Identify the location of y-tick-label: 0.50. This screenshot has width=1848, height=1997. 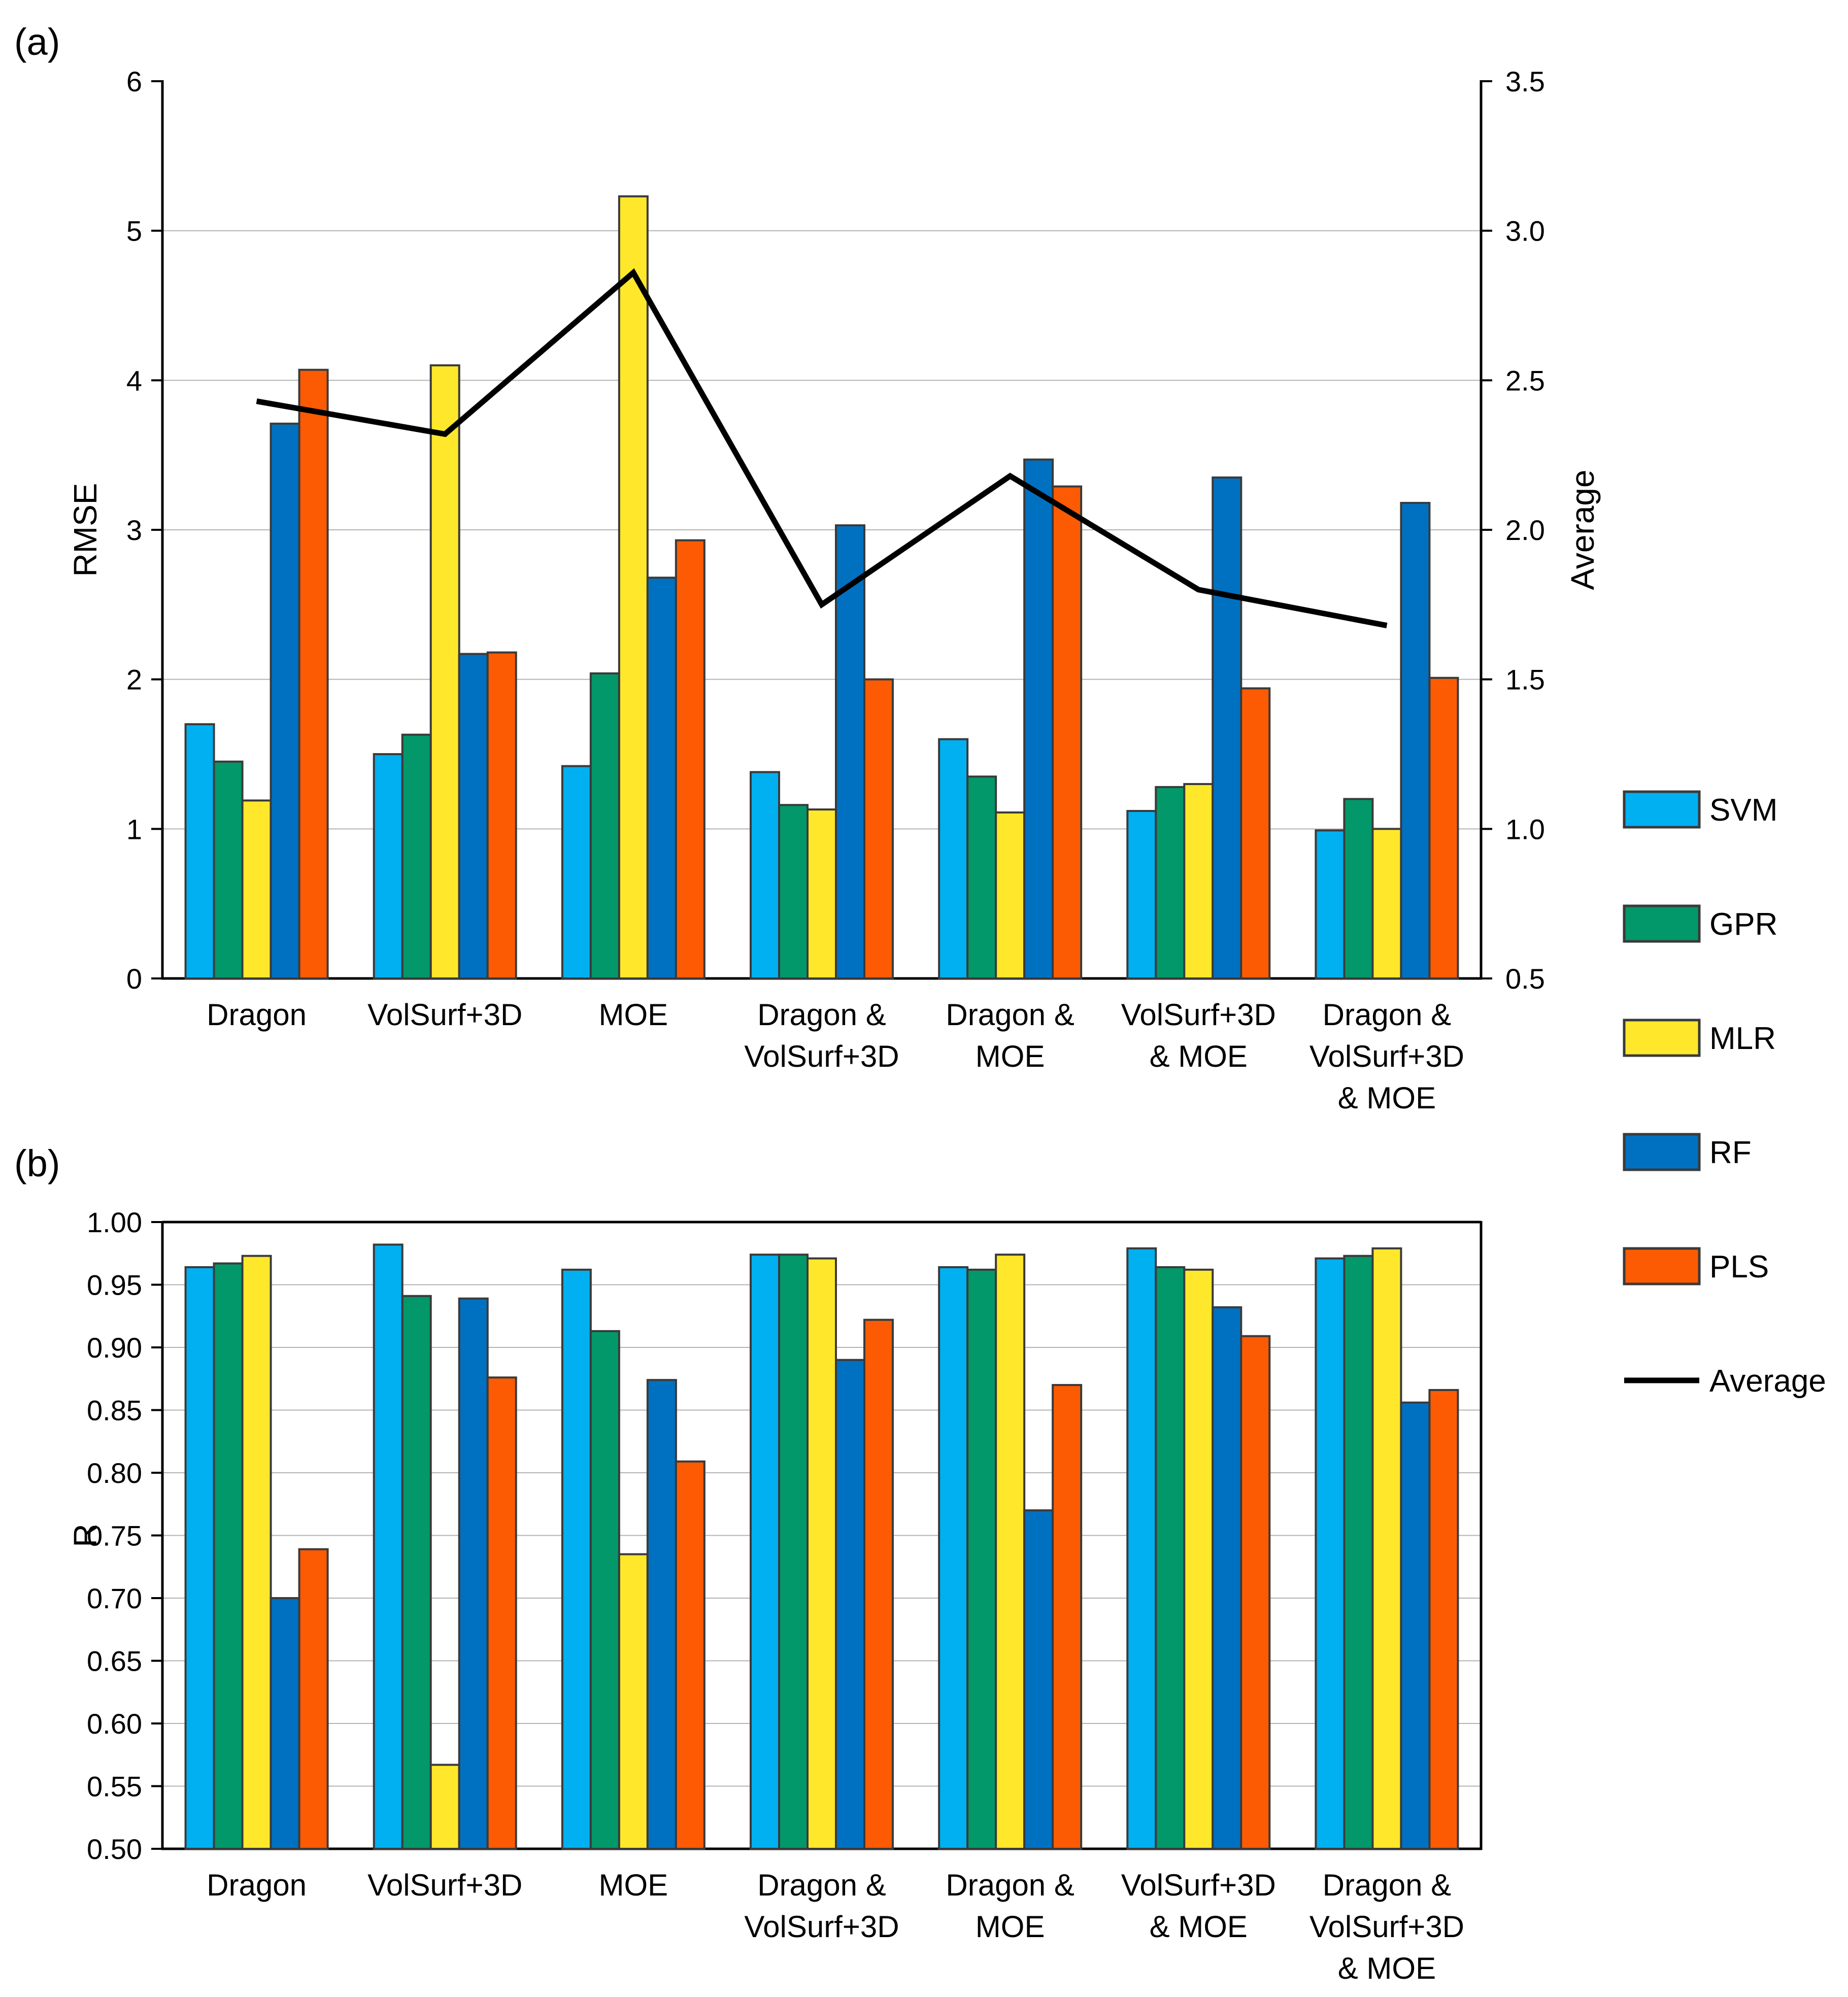
(115, 1849).